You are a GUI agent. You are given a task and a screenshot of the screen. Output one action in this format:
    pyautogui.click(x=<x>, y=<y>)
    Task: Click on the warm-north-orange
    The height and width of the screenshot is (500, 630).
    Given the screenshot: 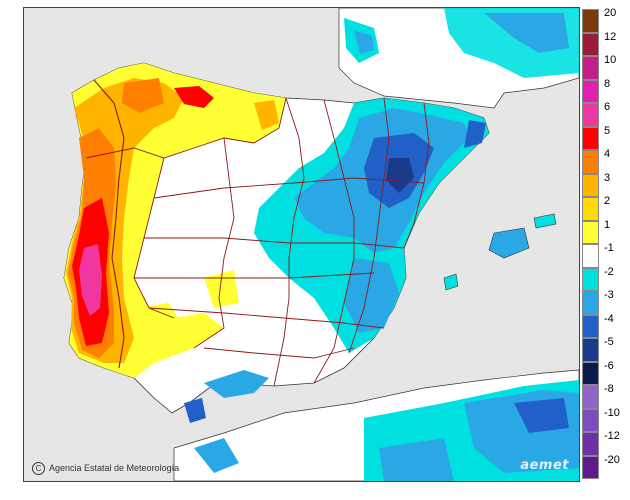 What is the action you would take?
    pyautogui.click(x=143, y=95)
    